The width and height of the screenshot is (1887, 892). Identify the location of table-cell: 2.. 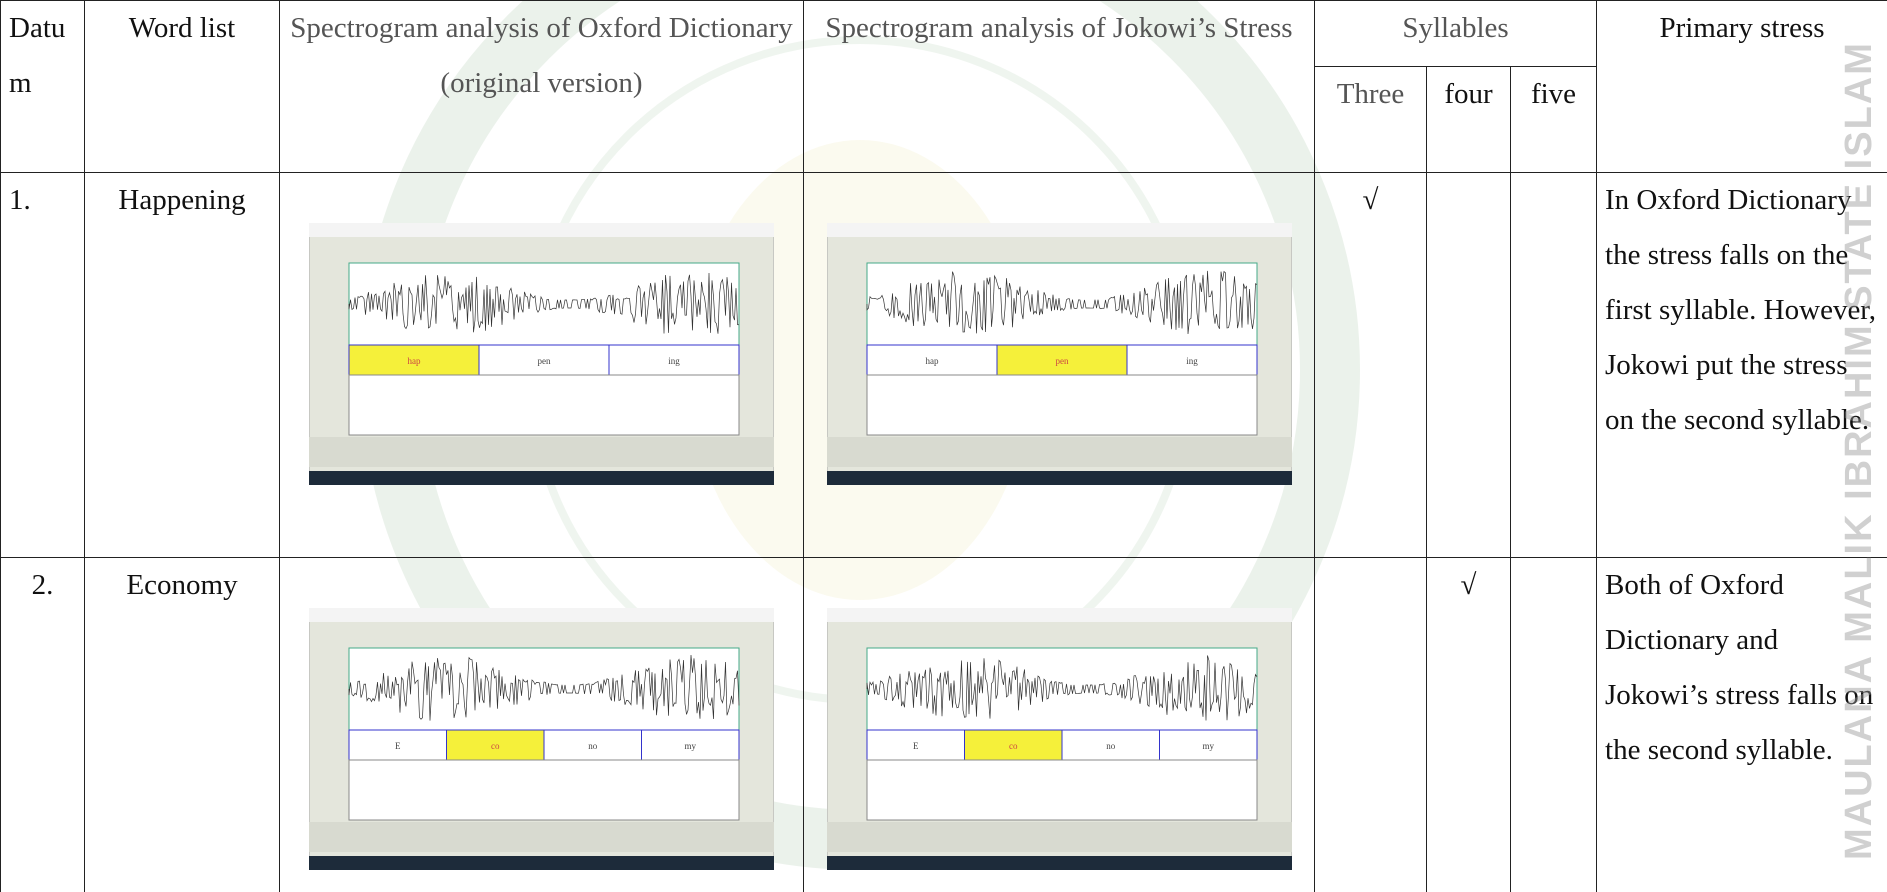
(42, 724).